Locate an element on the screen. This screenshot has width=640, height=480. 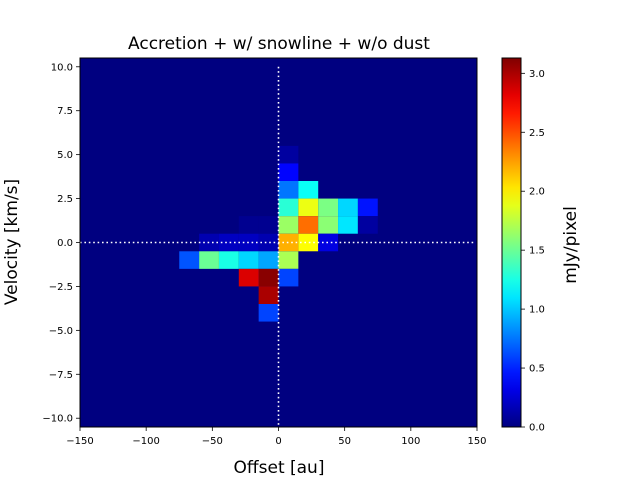
colorbar-ticks: 0.0 0.5 1.0 1.5 2.0 2.5 3.0 is located at coordinates (533, 251).